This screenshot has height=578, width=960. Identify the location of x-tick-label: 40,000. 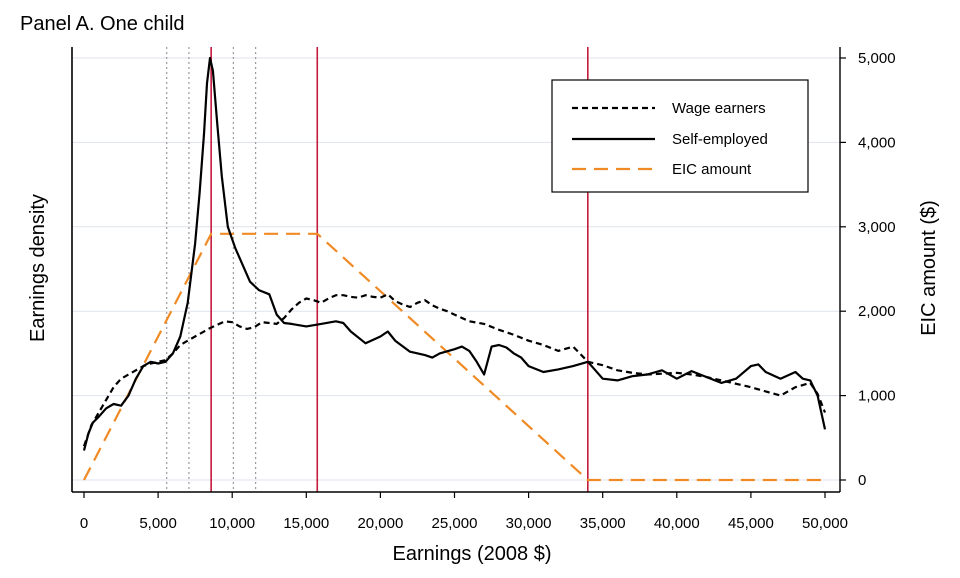
(677, 523).